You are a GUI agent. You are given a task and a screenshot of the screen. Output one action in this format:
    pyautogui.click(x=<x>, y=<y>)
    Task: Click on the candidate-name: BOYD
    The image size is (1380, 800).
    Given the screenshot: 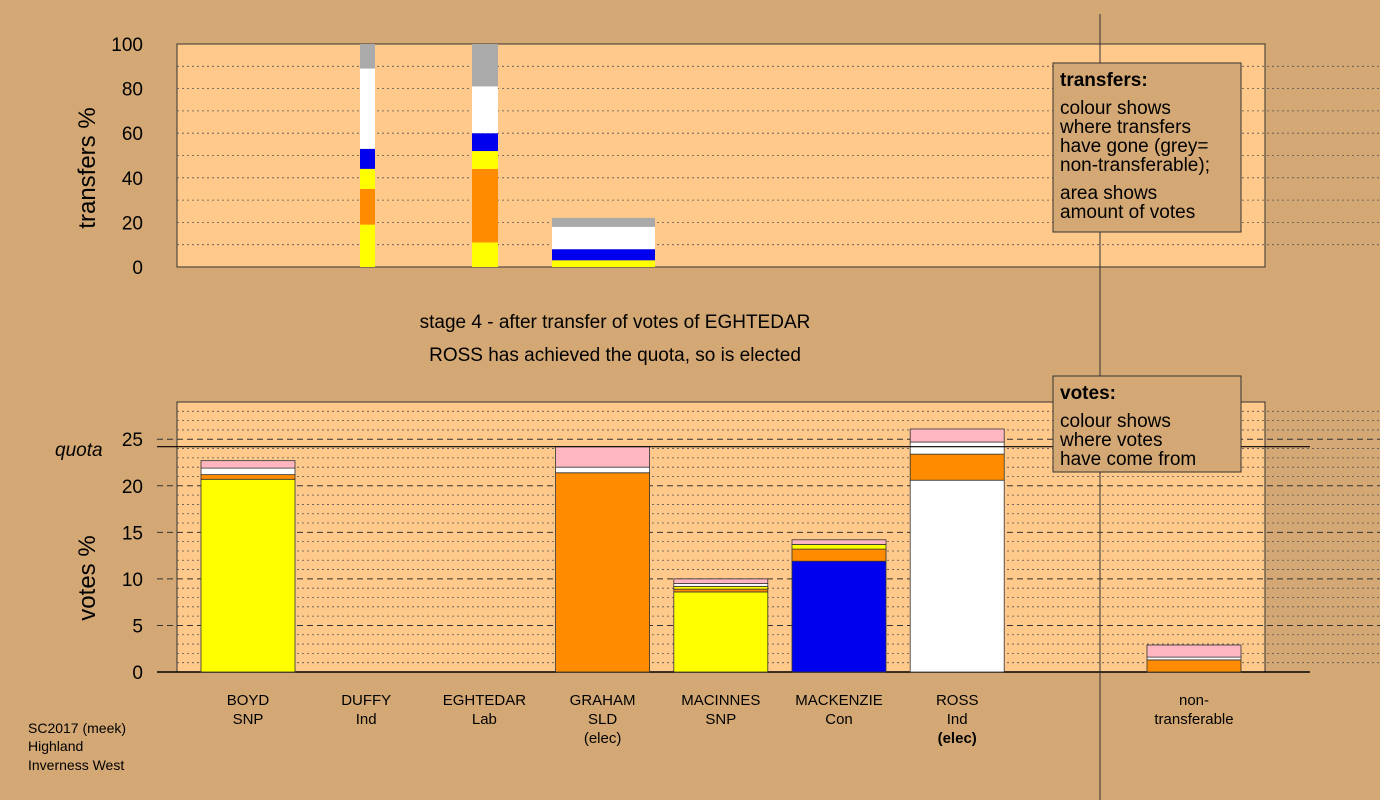 What is the action you would take?
    pyautogui.click(x=248, y=700)
    